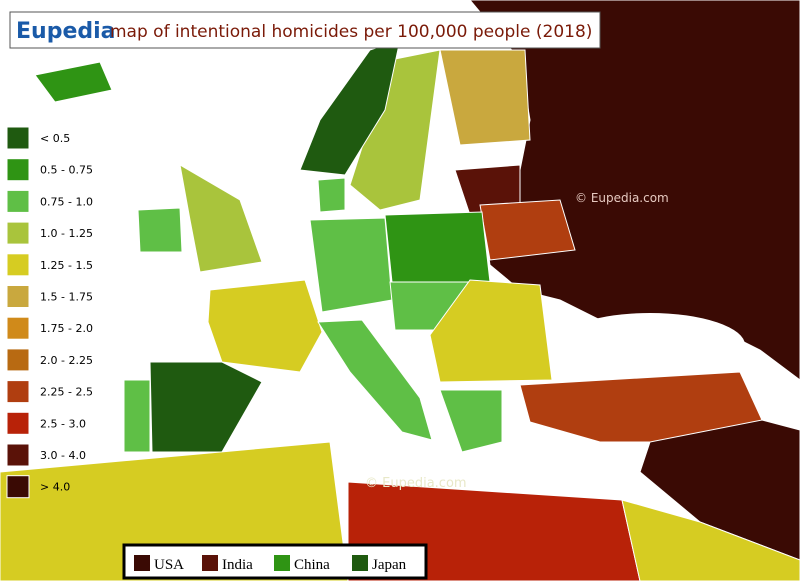  Describe the element at coordinates (351, 265) in the screenshot. I see `germany` at that location.